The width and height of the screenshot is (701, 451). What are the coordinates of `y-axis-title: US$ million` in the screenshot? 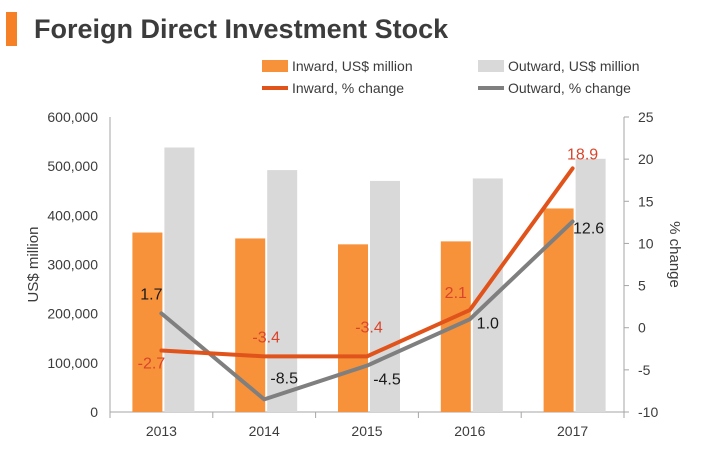 It's located at (33, 265).